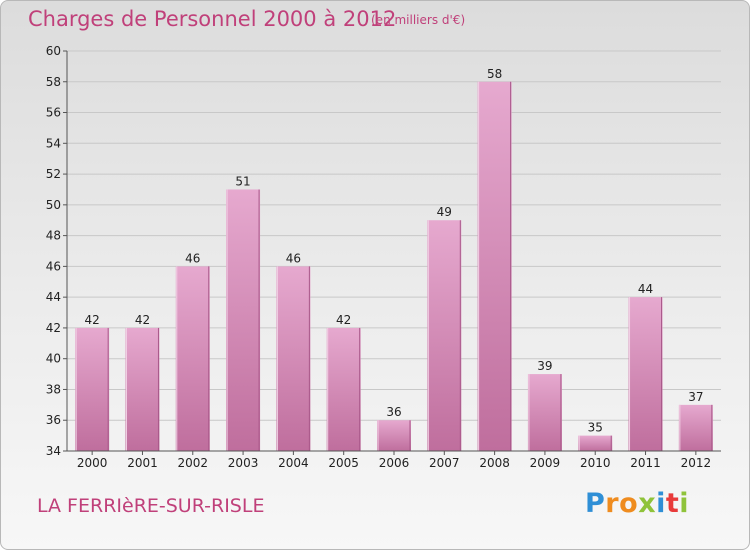 This screenshot has height=550, width=750. What do you see at coordinates (212, 19) in the screenshot?
I see `chart-title: Charges de Personnel 2000 à 2012` at bounding box center [212, 19].